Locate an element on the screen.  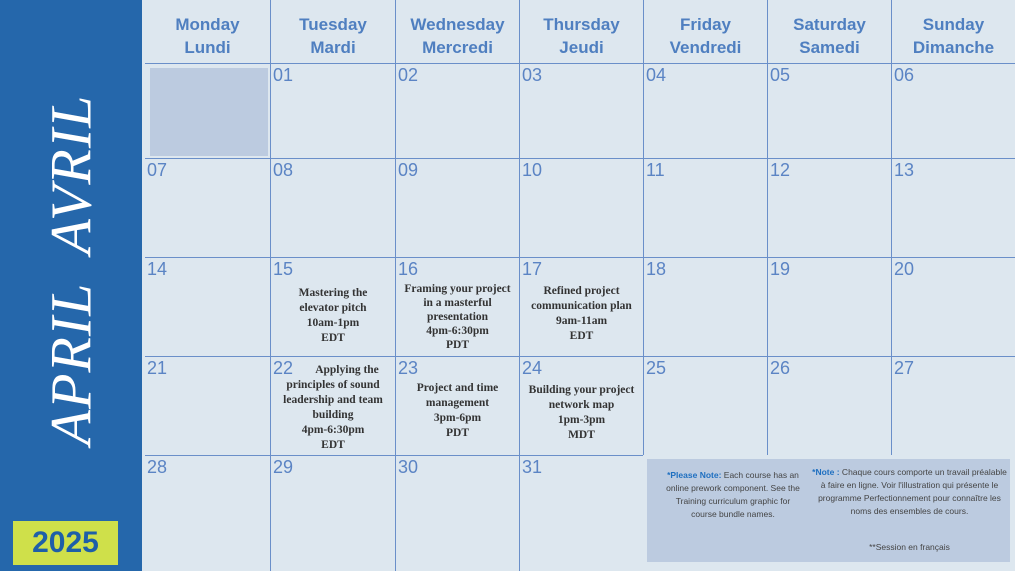
day-cell: 28 is located at coordinates (207, 513).